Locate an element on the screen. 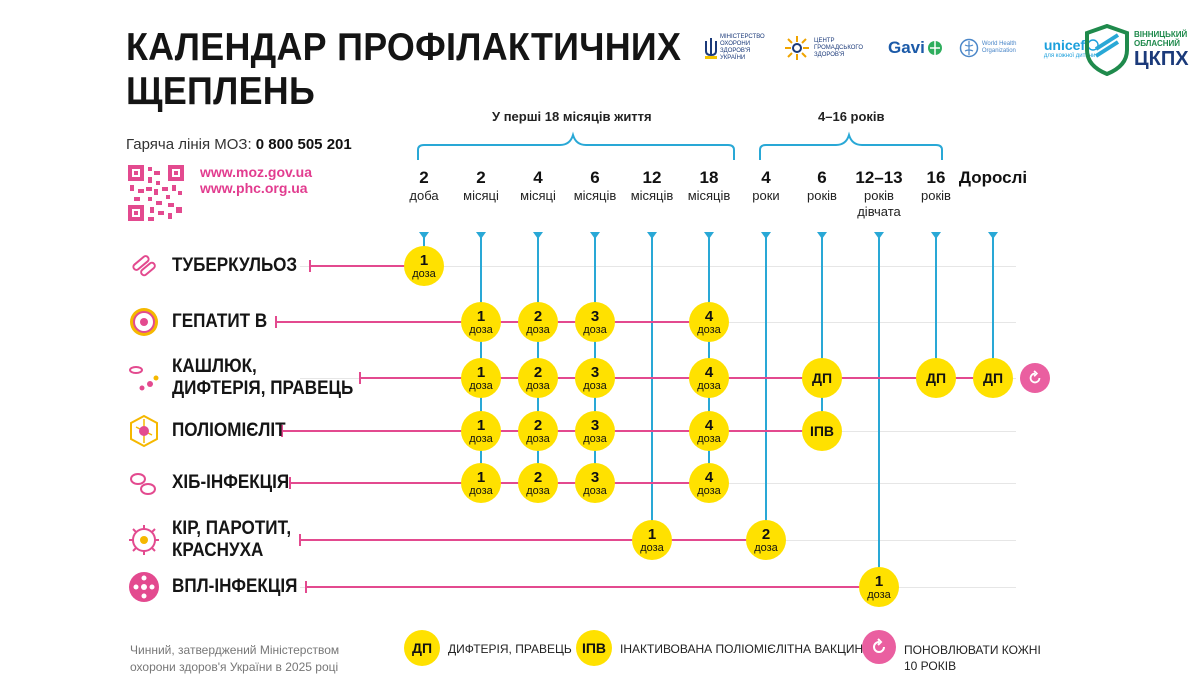 The width and height of the screenshot is (1200, 696). dose-marker: ІПВ is located at coordinates (822, 431).